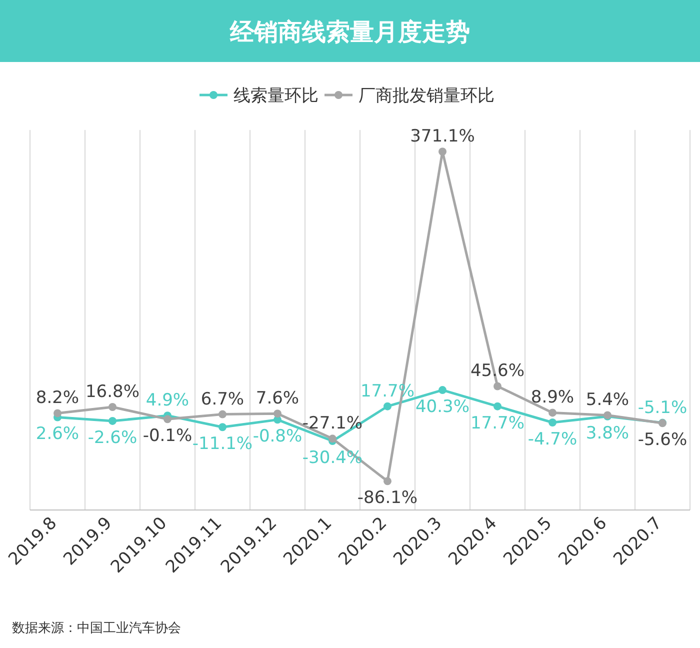 The image size is (700, 648). I want to click on data-label: 7.6%, so click(278, 398).